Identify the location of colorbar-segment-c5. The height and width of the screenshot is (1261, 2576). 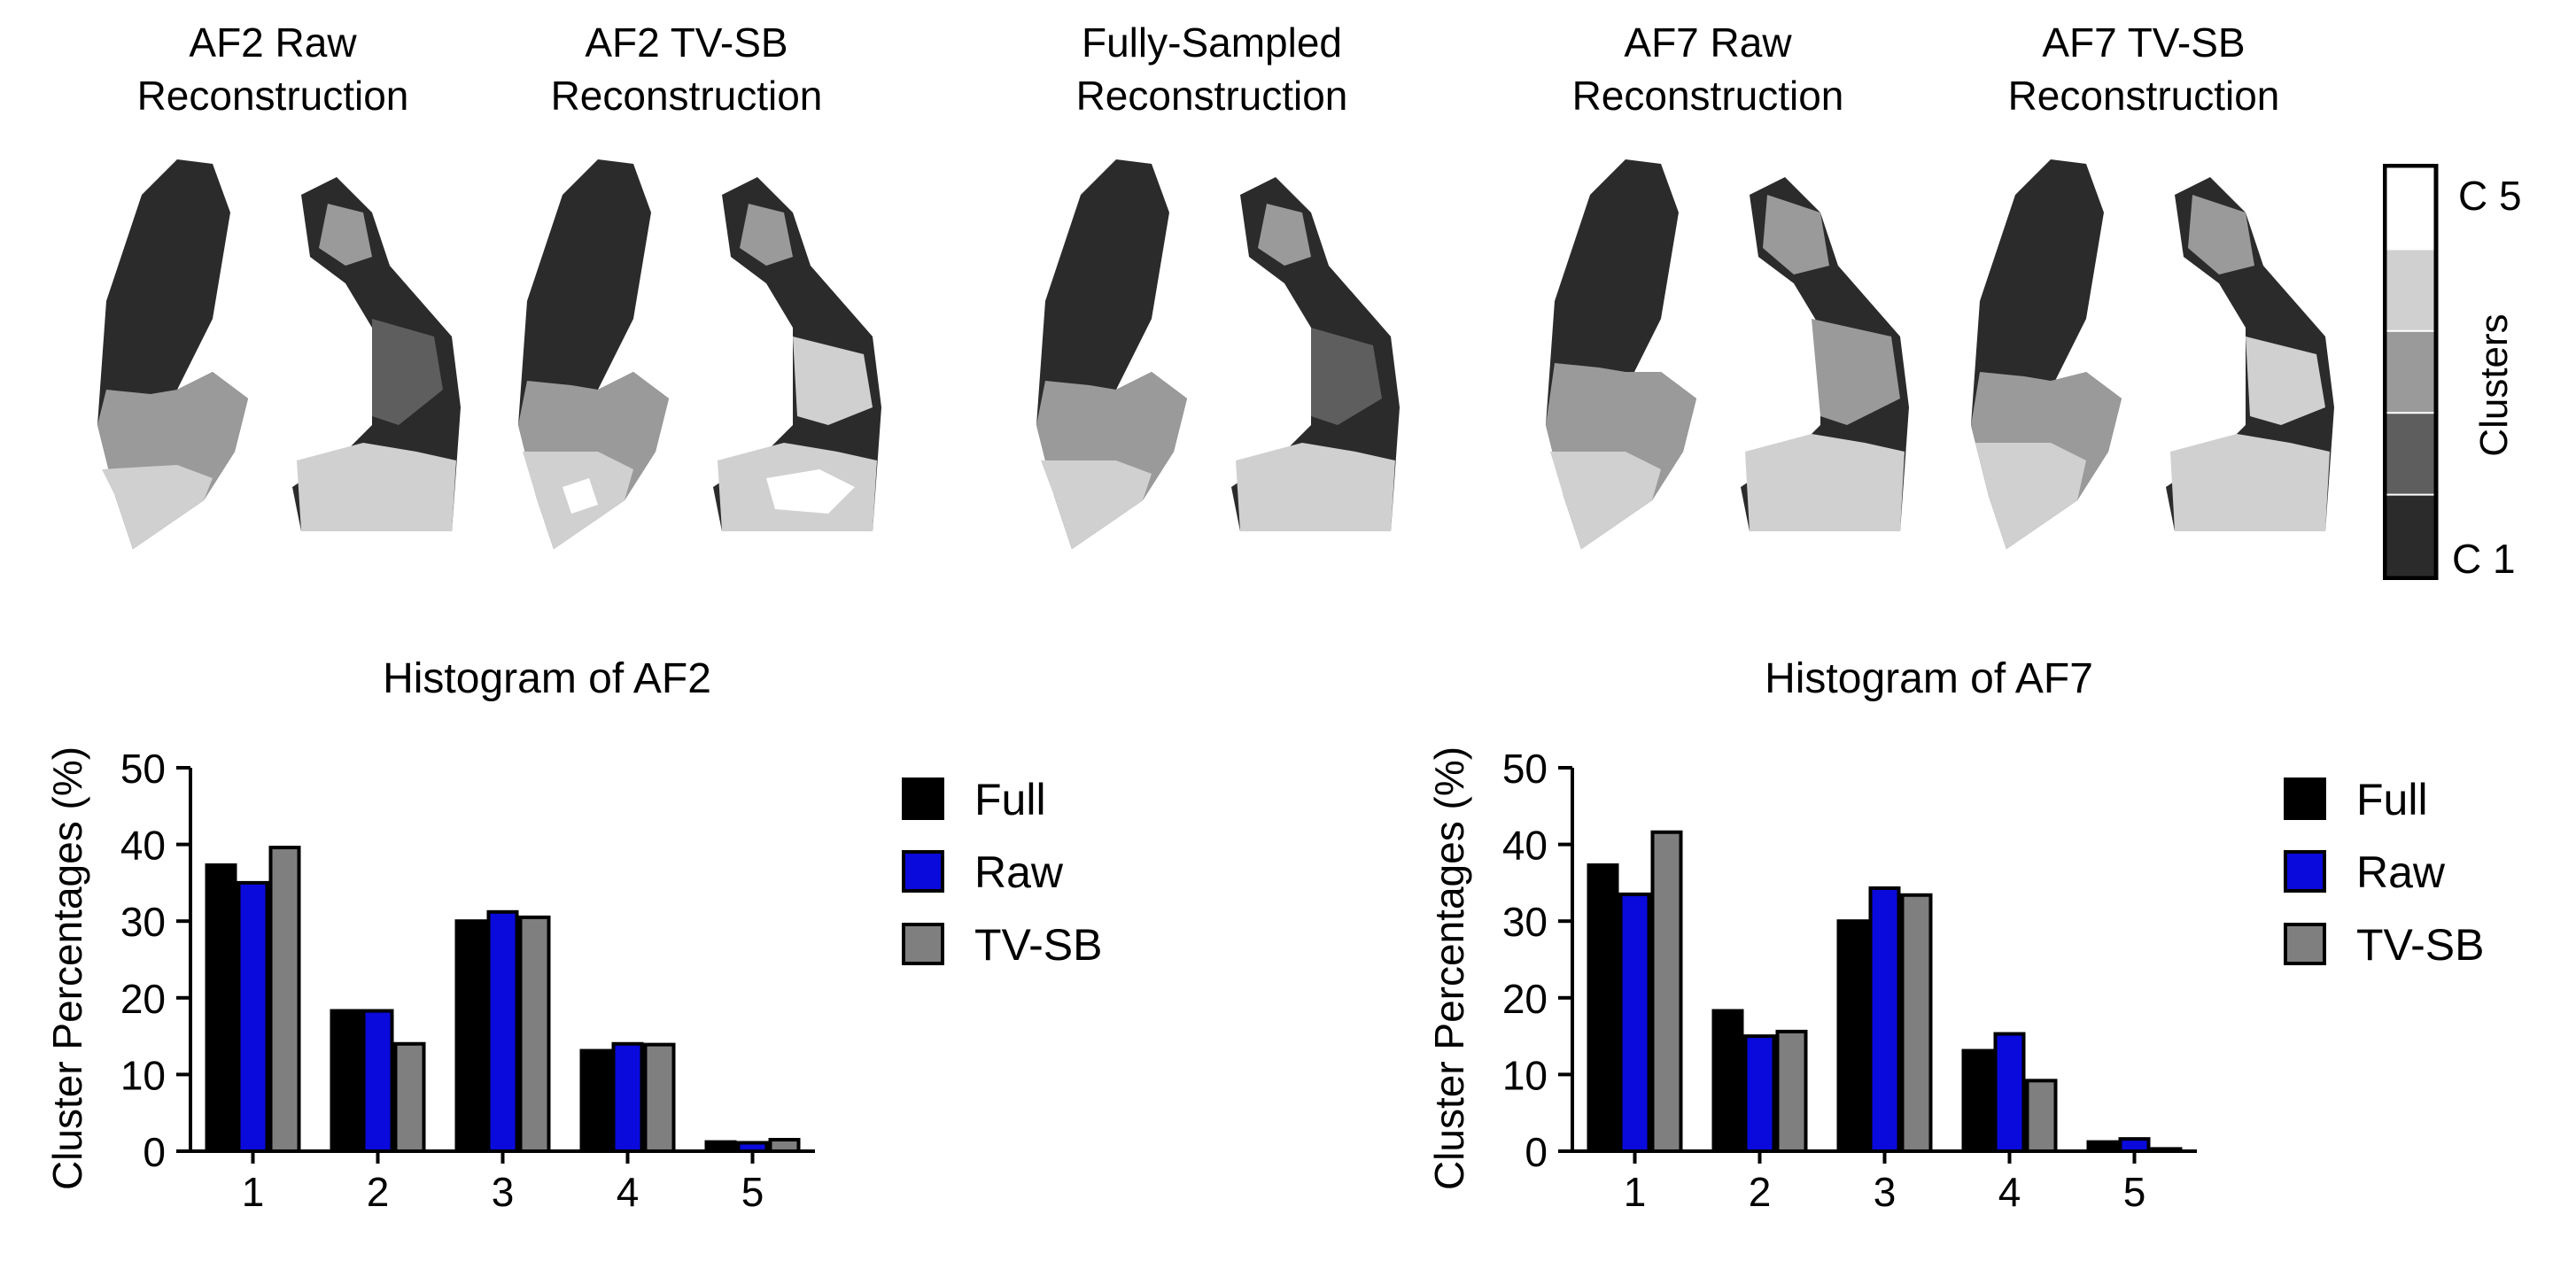
(2410, 208).